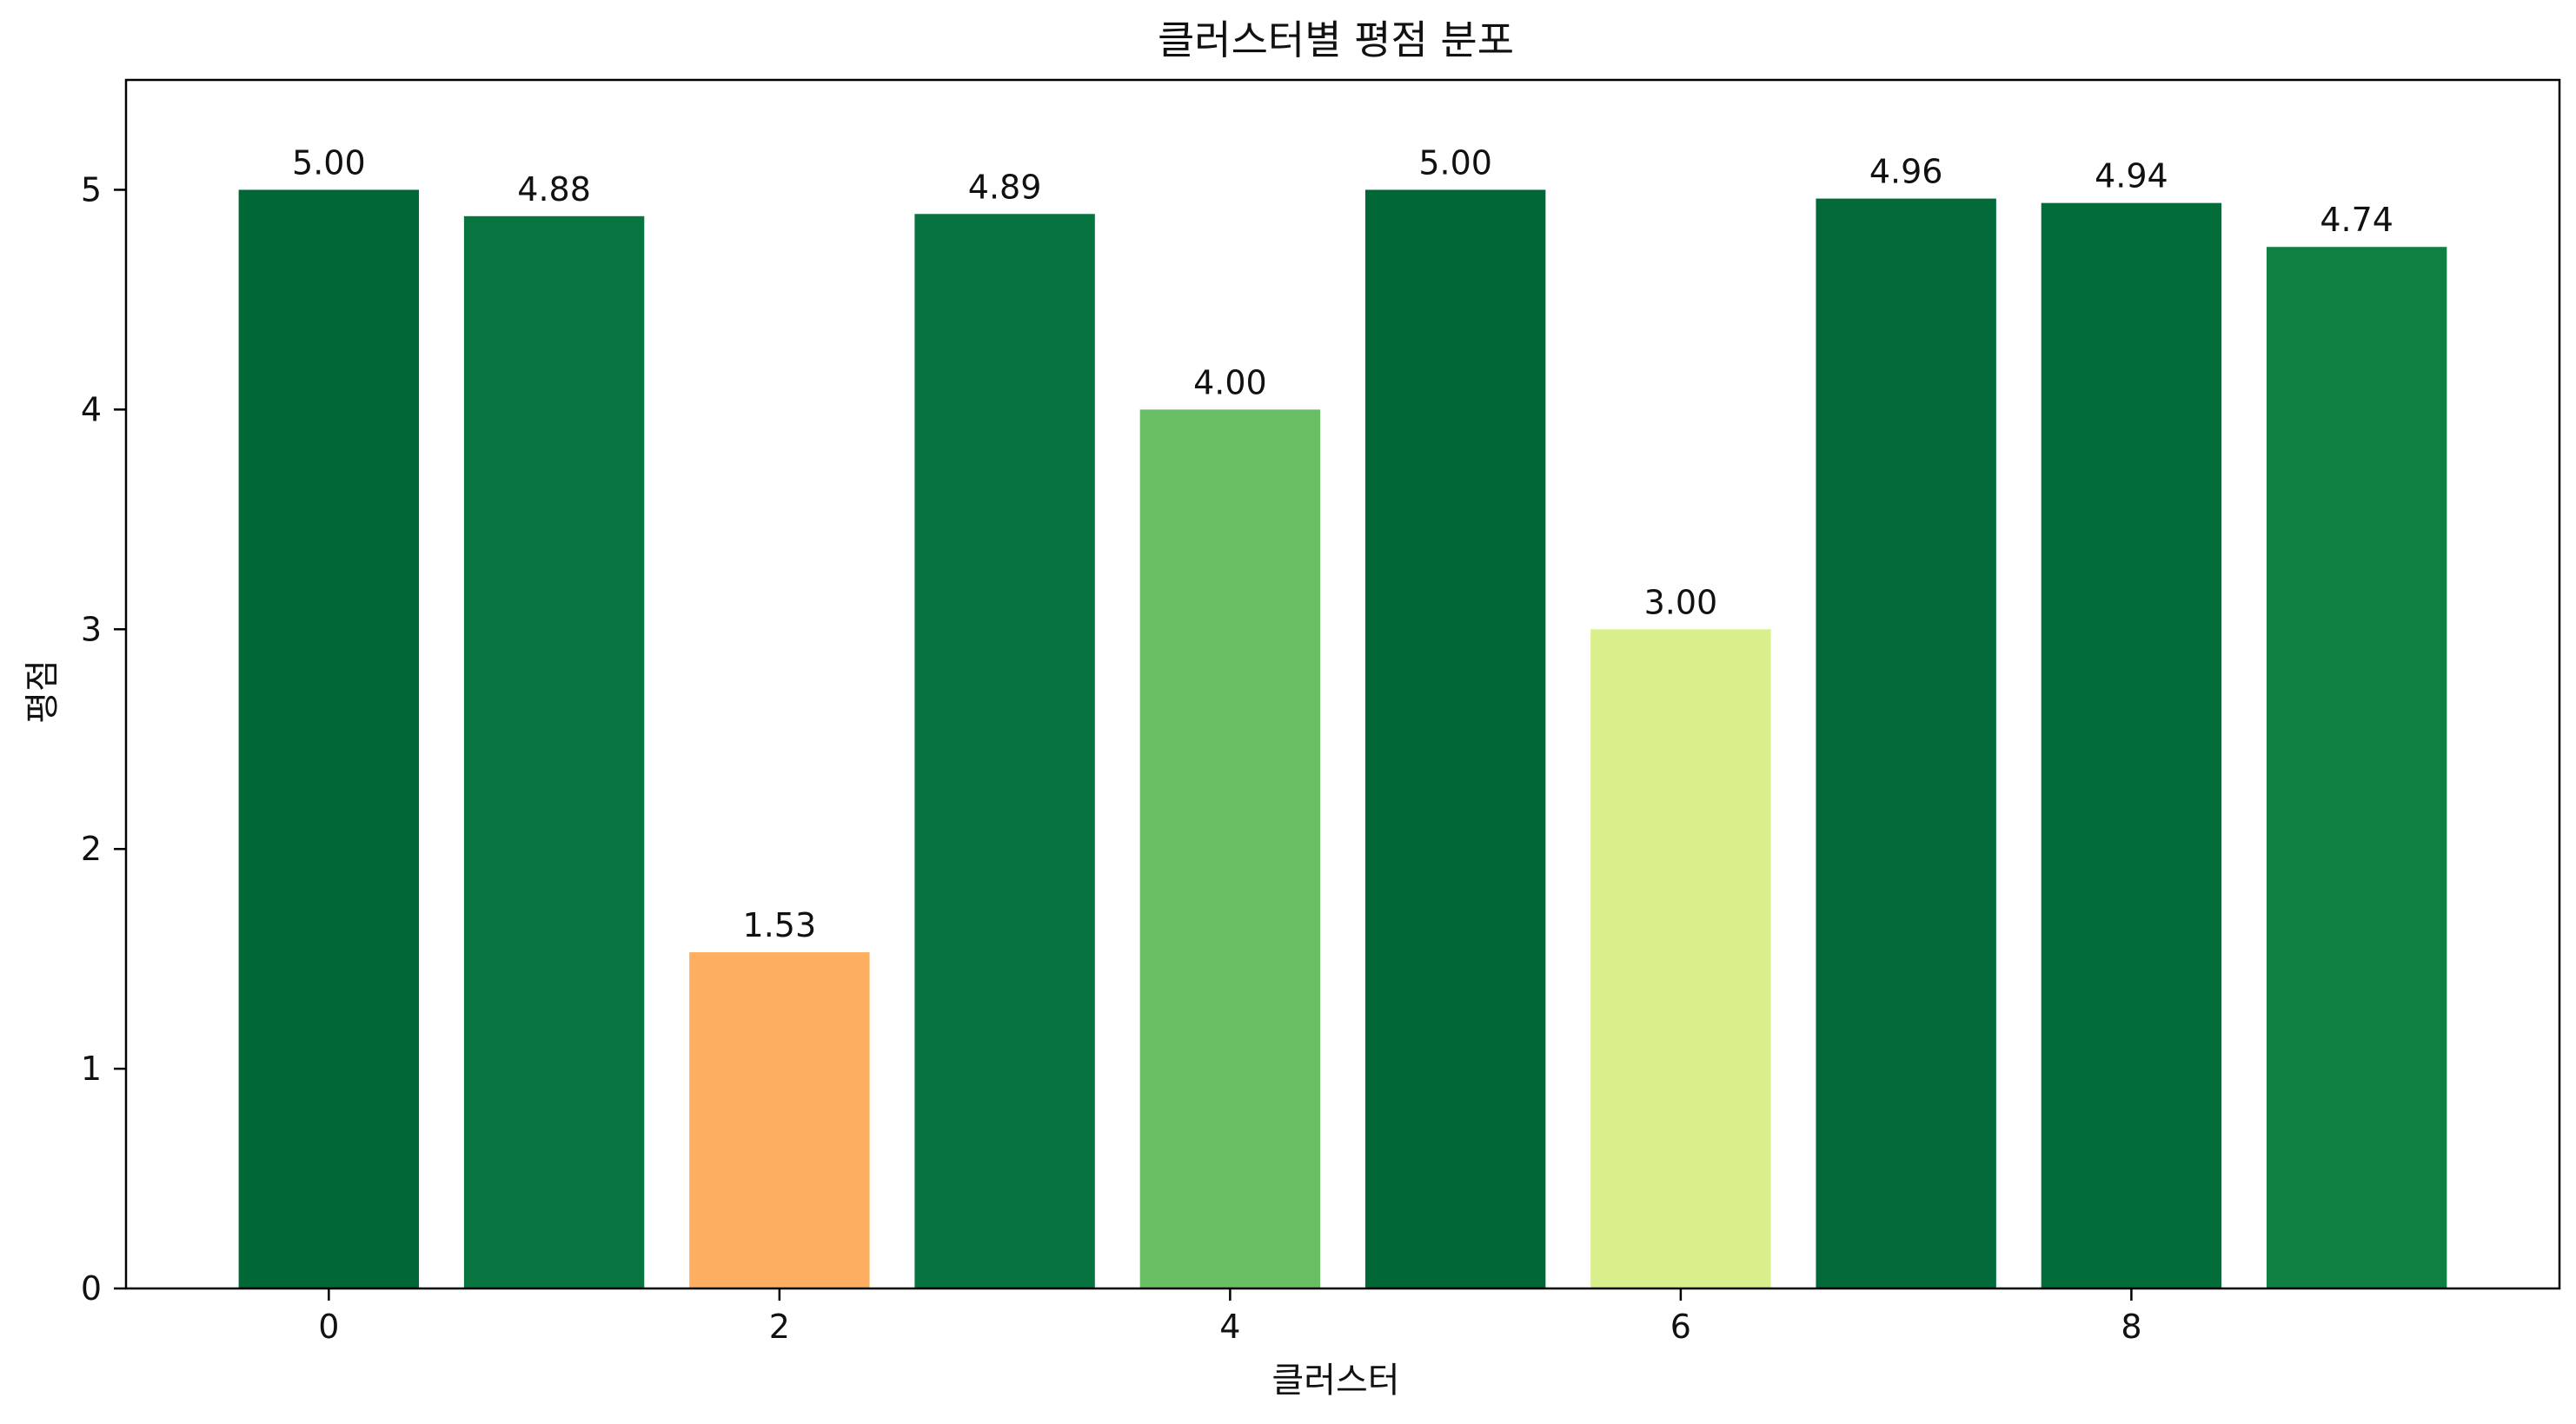 The image size is (2576, 1424). I want to click on x-axis: 0 2 4 6 8, so click(1230, 1317).